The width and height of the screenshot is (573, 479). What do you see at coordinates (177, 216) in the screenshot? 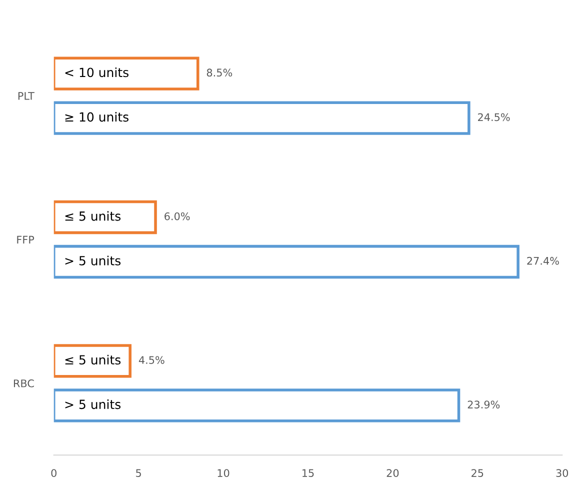
I see `data-label: 6.0%` at bounding box center [177, 216].